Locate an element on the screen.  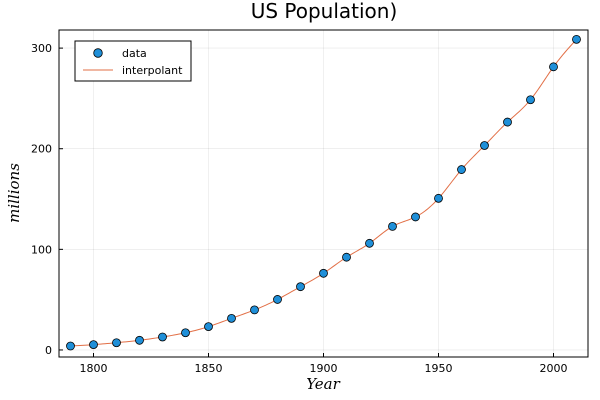
x-axis-label: Year is located at coordinates (323, 384).